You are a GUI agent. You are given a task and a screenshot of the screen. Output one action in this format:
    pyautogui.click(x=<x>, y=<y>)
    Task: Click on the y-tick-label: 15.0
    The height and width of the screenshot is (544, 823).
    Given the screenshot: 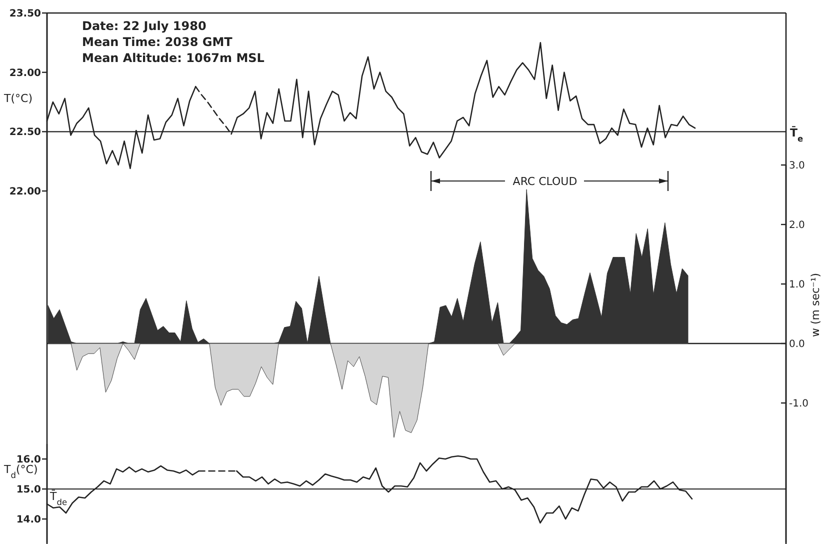 What is the action you would take?
    pyautogui.click(x=29, y=490)
    